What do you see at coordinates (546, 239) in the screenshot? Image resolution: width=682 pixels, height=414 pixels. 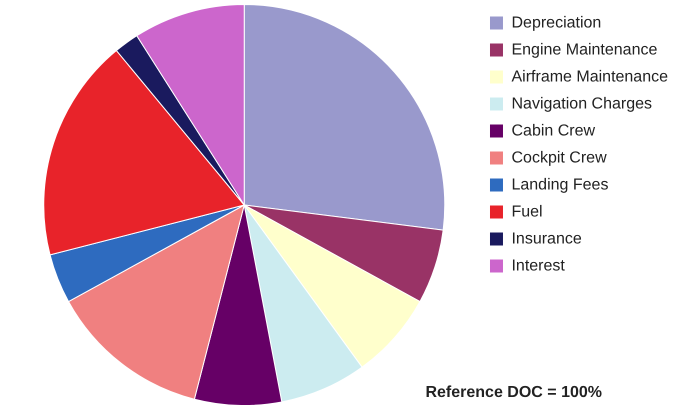 I see `legend-label: Insurance` at bounding box center [546, 239].